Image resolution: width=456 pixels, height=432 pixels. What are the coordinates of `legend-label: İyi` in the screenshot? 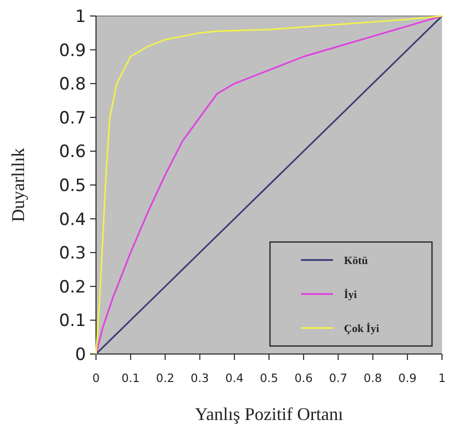 It's located at (350, 294).